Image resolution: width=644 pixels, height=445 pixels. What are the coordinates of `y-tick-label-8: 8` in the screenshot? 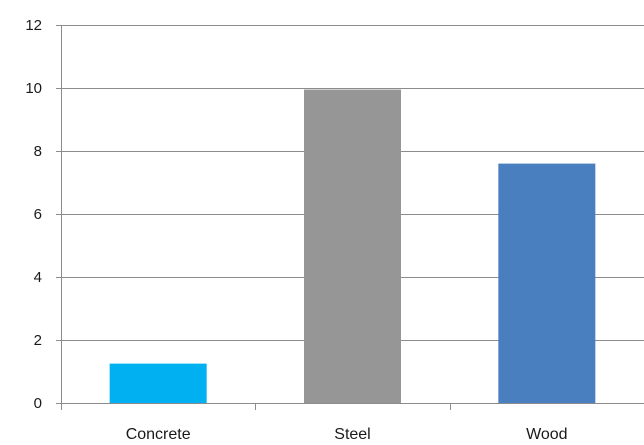 It's located at (38, 151).